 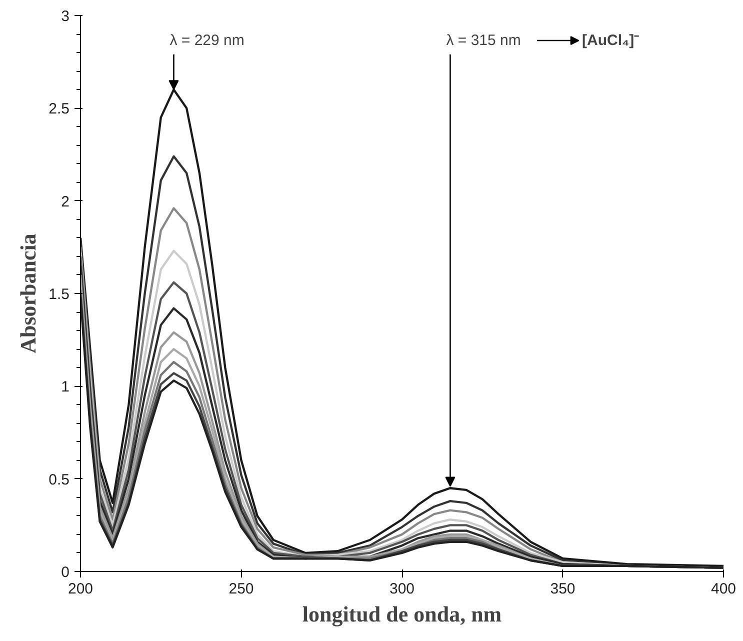 What do you see at coordinates (59, 109) in the screenshot?
I see `y-tick-label: 2.5` at bounding box center [59, 109].